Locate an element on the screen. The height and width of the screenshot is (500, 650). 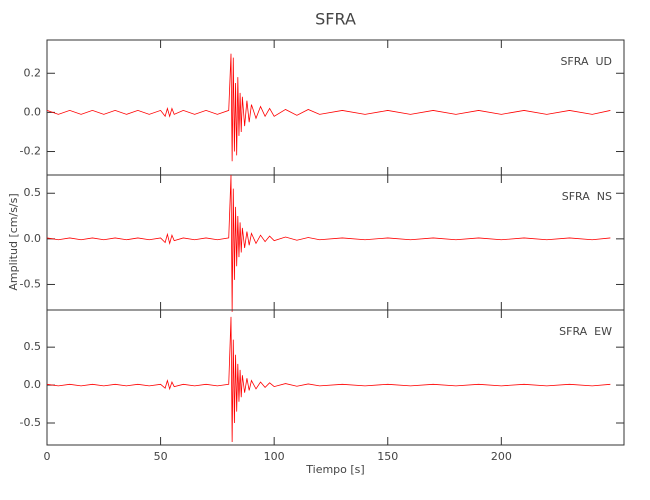
x-tick-label: 50 is located at coordinates (161, 456).